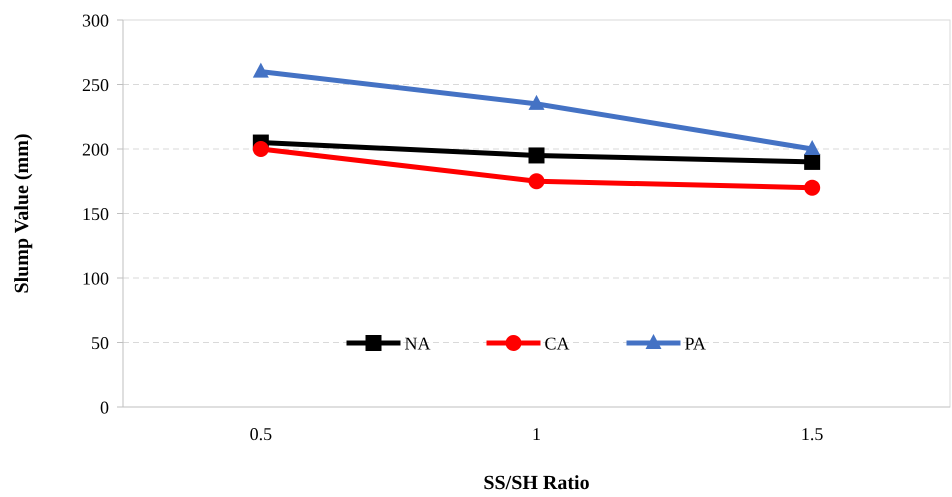 The height and width of the screenshot is (497, 952). What do you see at coordinates (812, 434) in the screenshot?
I see `x-tick-label: 1.5` at bounding box center [812, 434].